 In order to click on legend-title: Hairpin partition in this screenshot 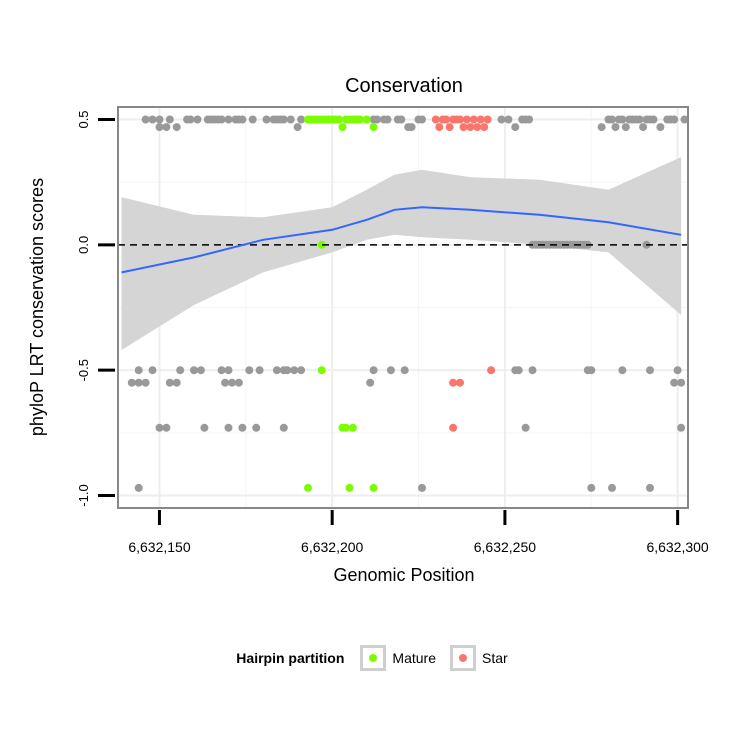, I will do `click(290, 658)`.